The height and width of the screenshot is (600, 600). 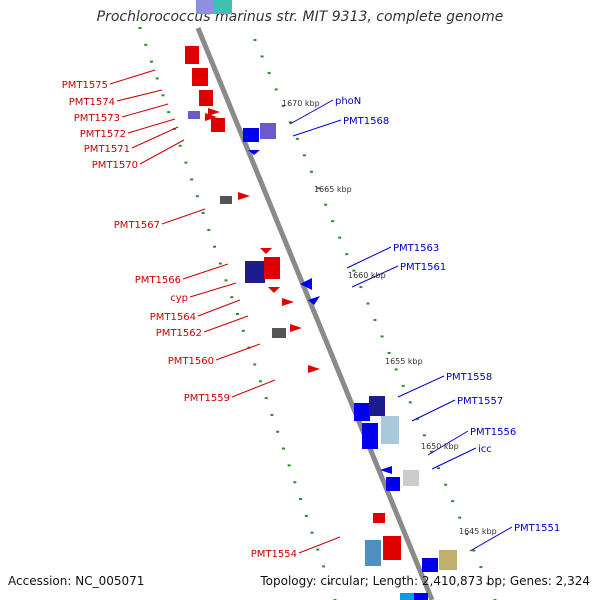 What do you see at coordinates (107, 149) in the screenshot?
I see `gene-label-pmt1571: PMT1571` at bounding box center [107, 149].